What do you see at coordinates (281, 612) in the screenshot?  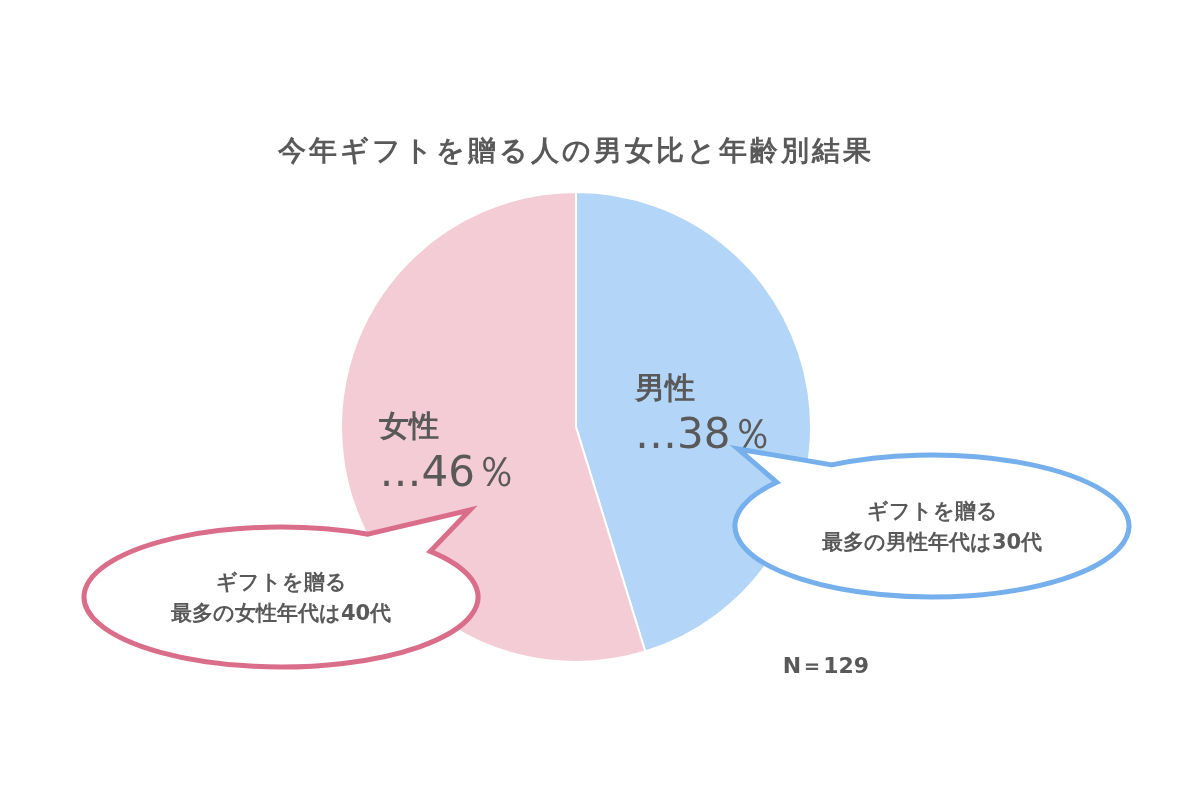 I see `annotation: 最多の女性年代は40代` at bounding box center [281, 612].